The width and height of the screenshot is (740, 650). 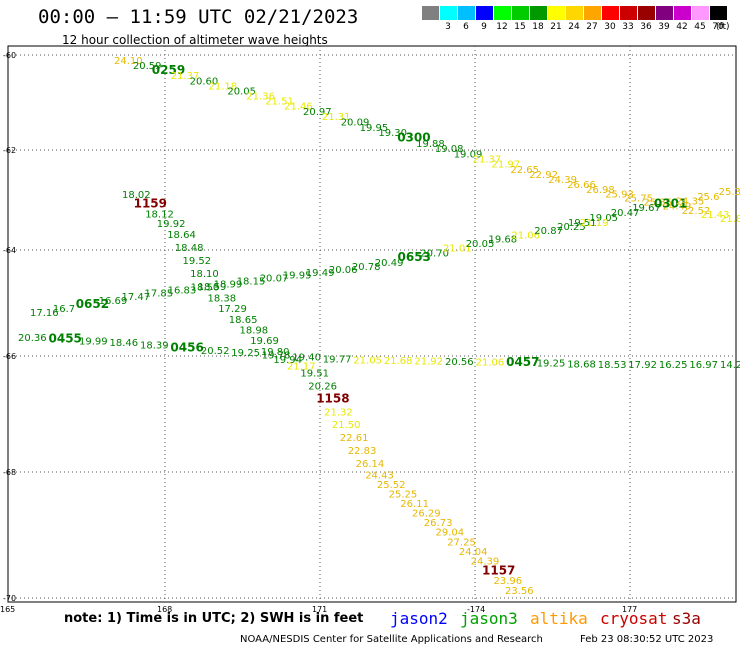 I want to click on wave-height-label: 21.37, so click(x=487, y=160).